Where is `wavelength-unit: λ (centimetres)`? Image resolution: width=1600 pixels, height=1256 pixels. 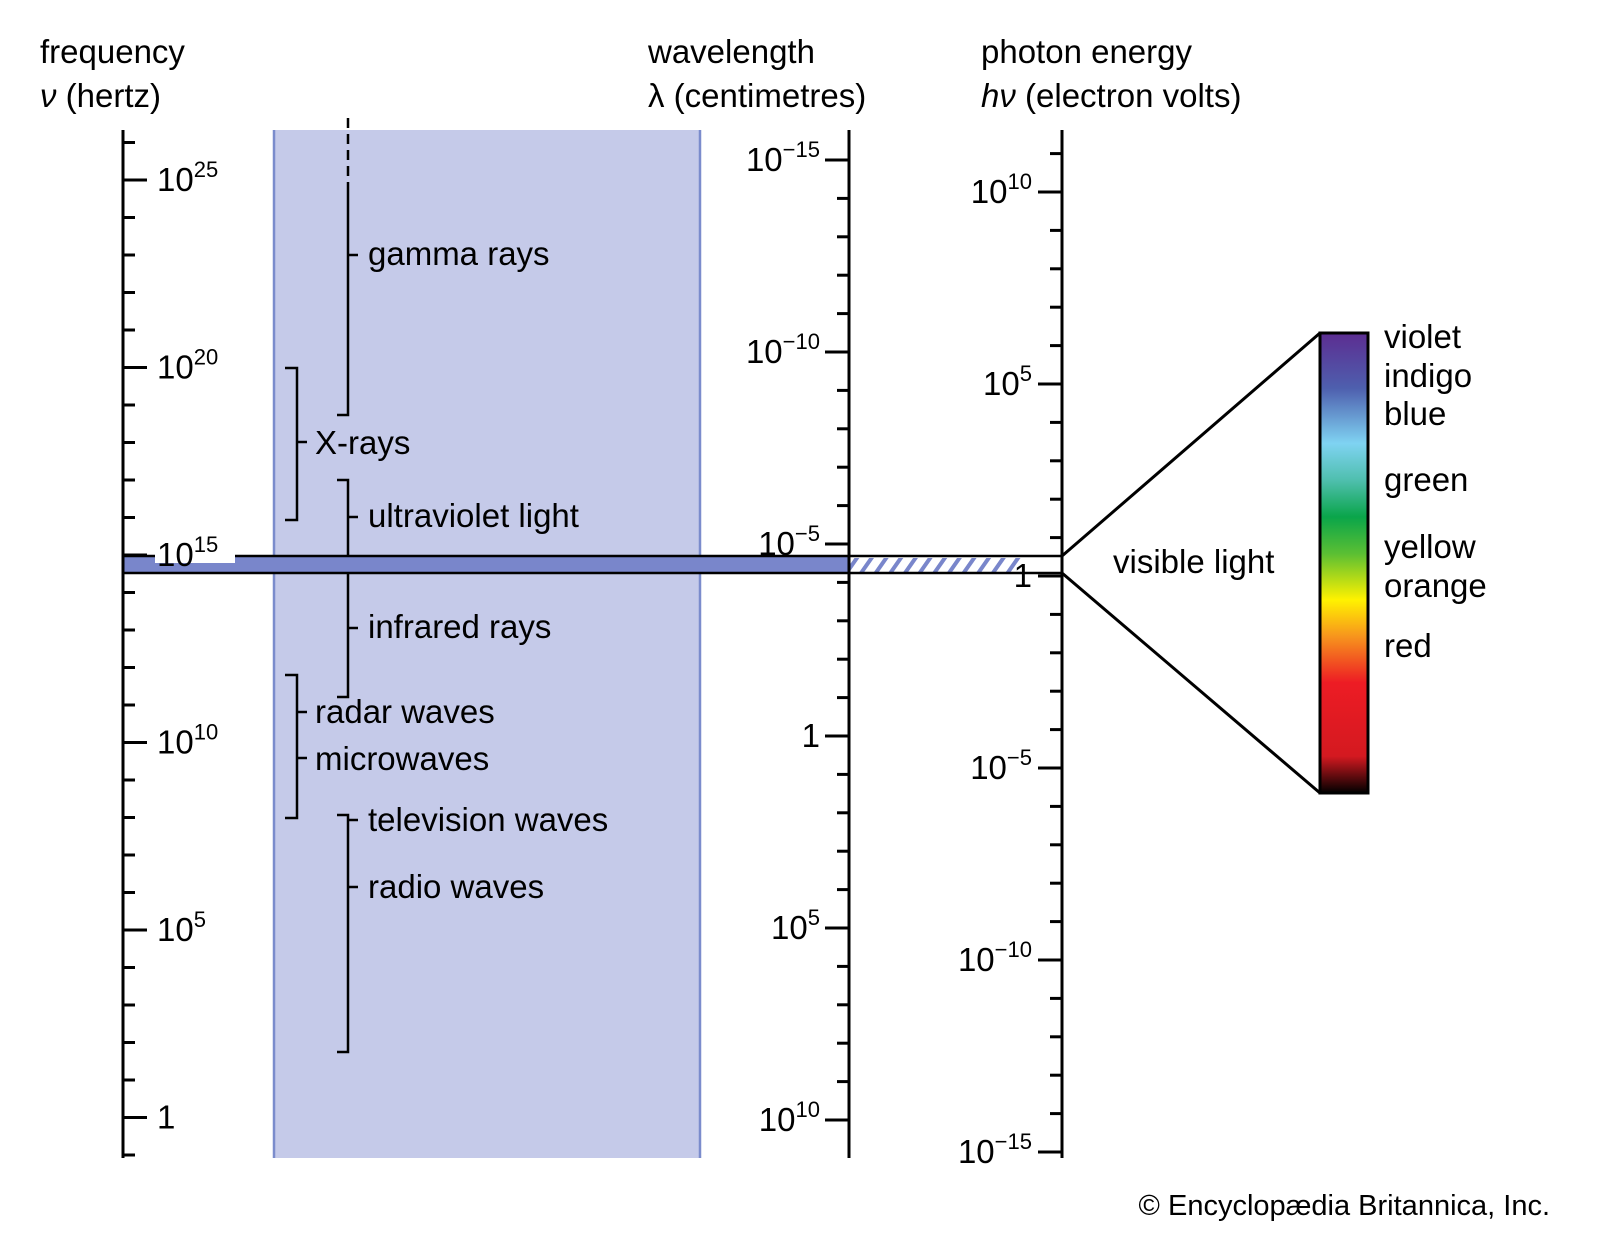 wavelength-unit: λ (centimetres) is located at coordinates (757, 95).